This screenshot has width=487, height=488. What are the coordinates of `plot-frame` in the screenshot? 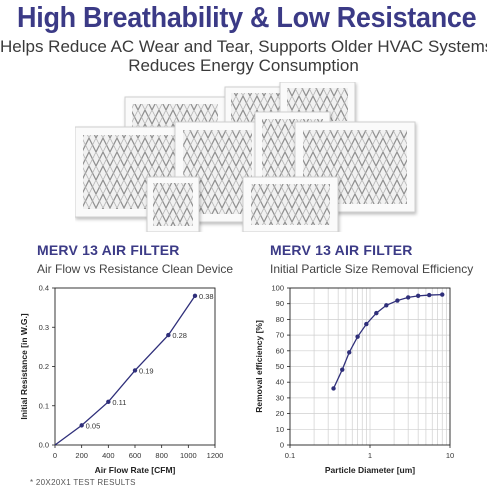 It's located at (135, 366).